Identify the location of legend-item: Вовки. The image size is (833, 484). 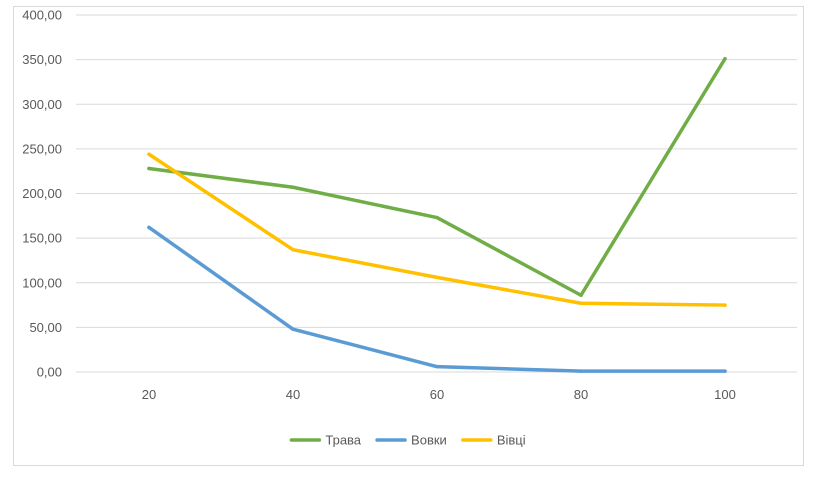
(411, 440).